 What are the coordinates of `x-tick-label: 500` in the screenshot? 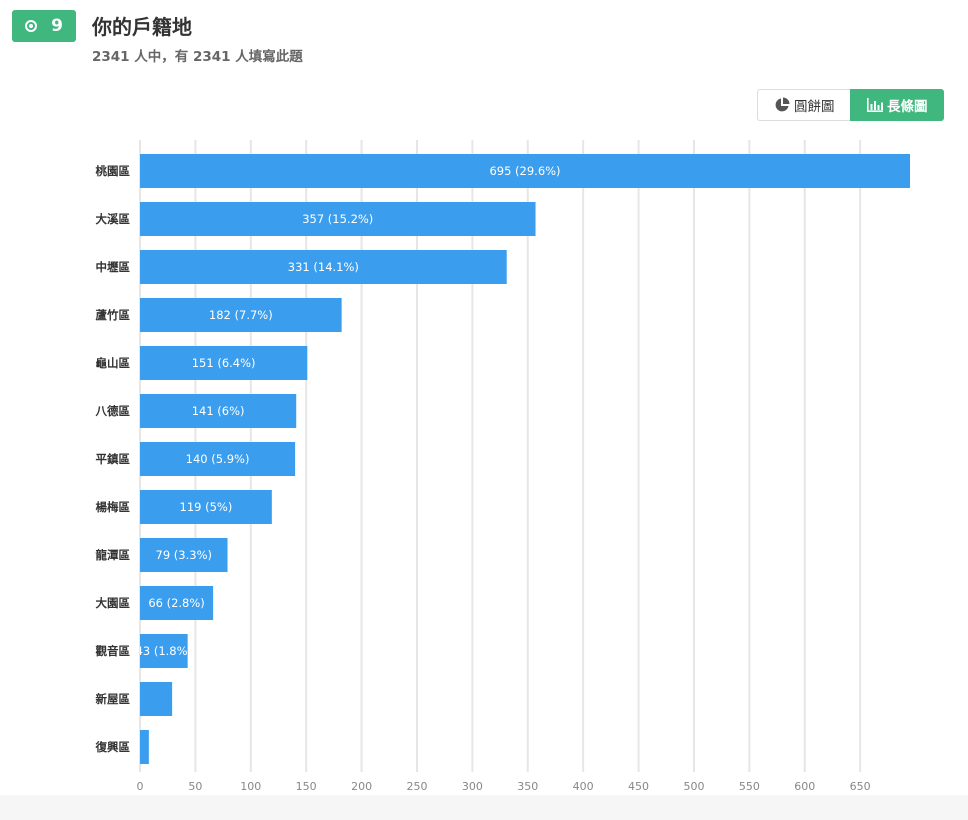 It's located at (693, 786).